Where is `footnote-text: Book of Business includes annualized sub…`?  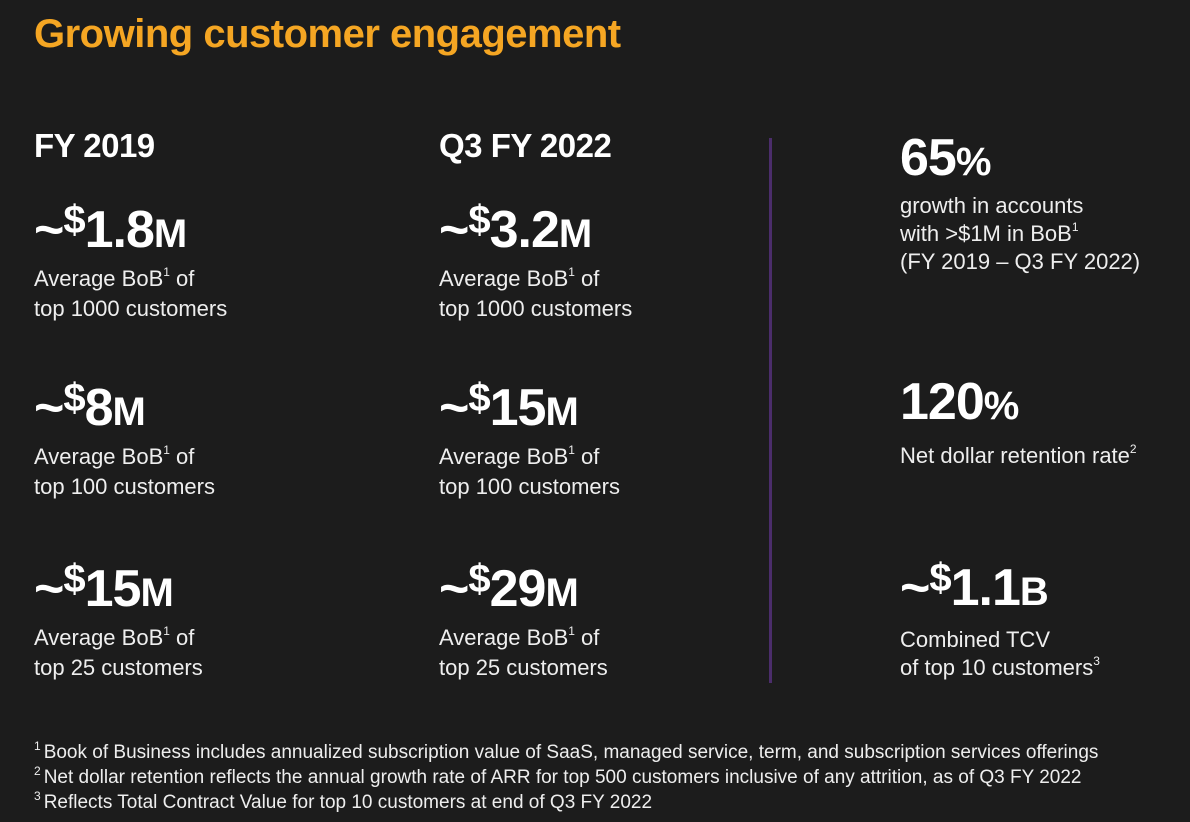
footnote-text: Book of Business includes annualized sub… is located at coordinates (571, 752).